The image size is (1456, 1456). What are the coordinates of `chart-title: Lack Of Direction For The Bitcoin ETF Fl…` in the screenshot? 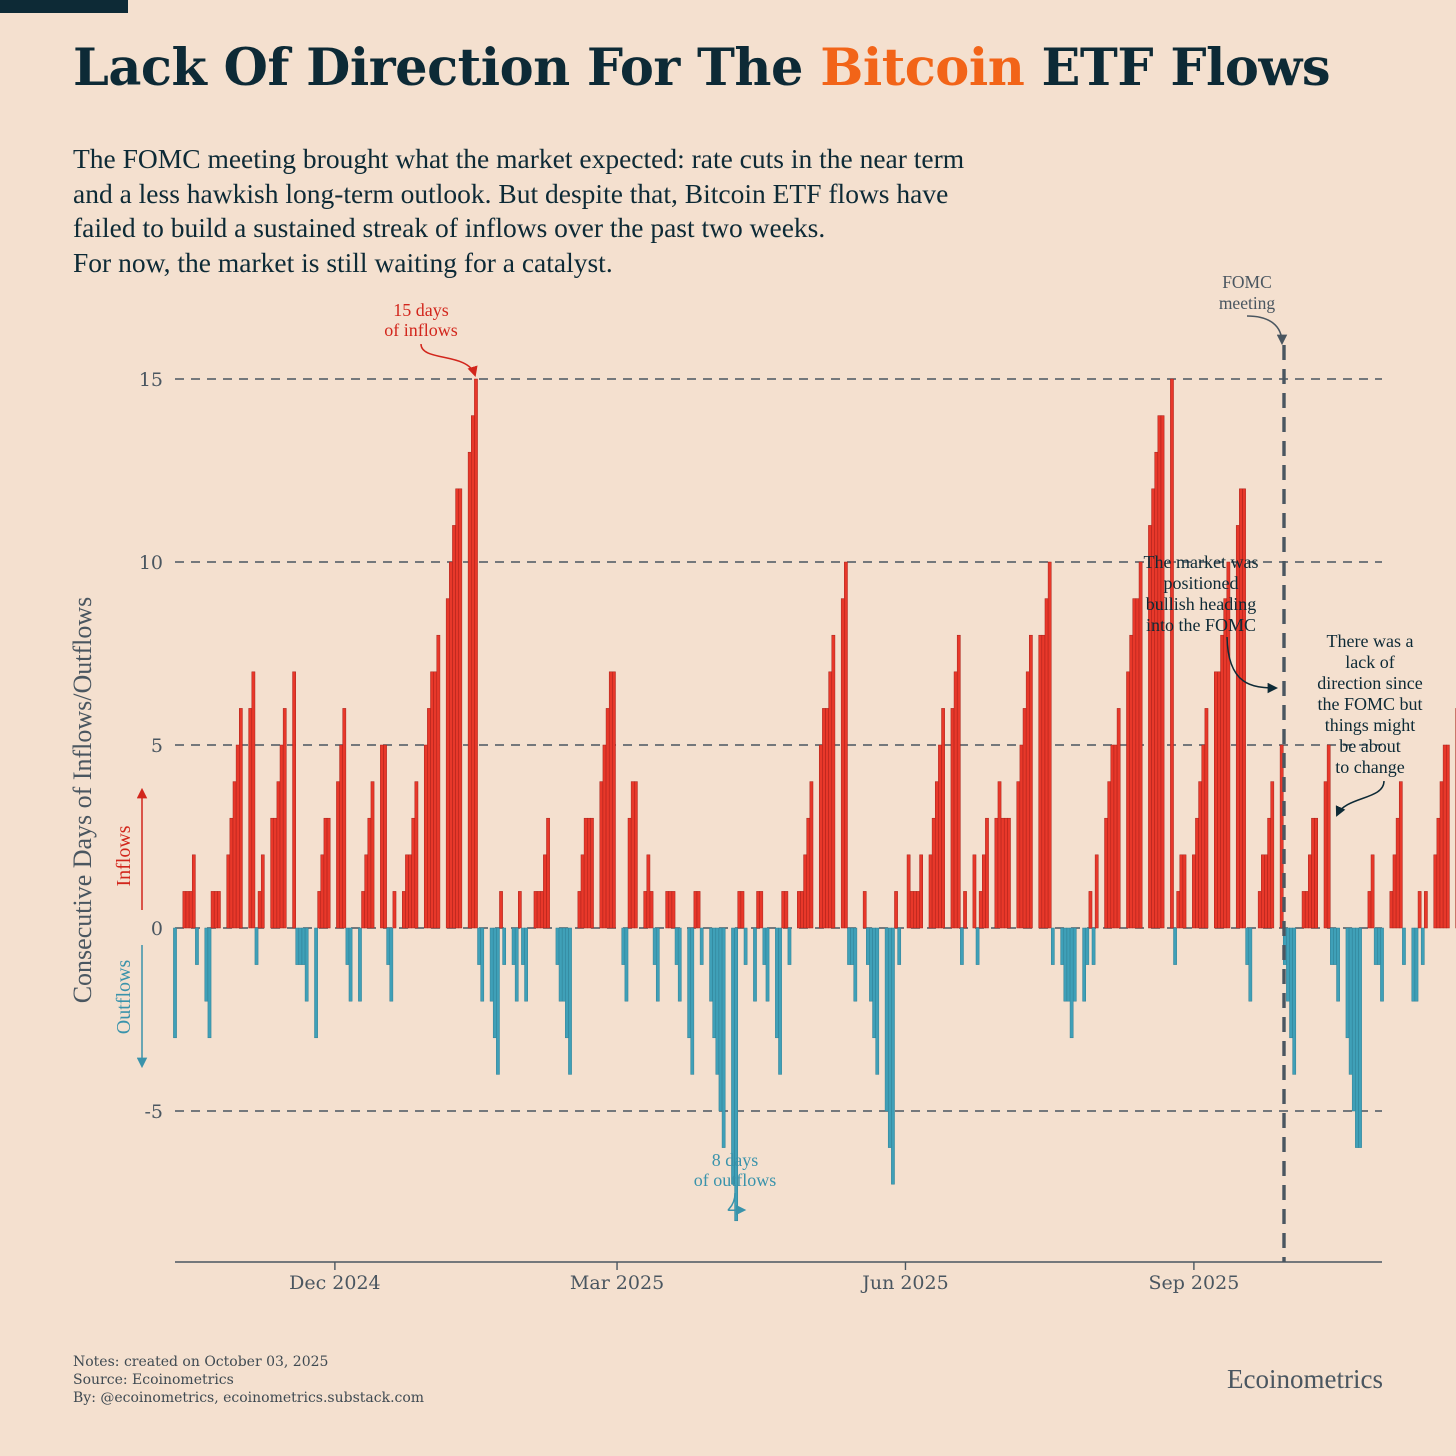 It's located at (702, 68).